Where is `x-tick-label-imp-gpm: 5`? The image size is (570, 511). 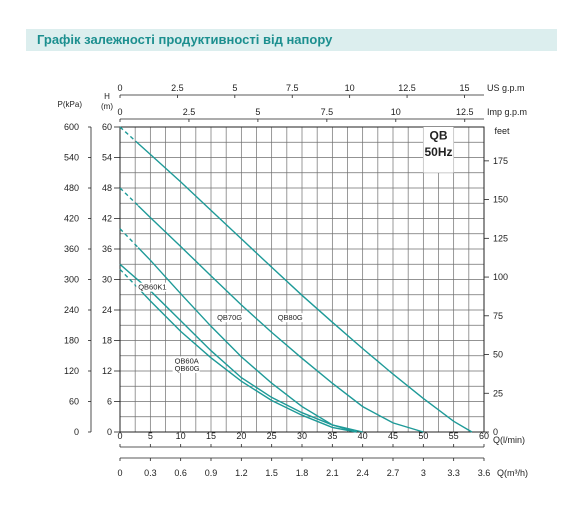
x-tick-label-imp-gpm: 5 is located at coordinates (257, 112).